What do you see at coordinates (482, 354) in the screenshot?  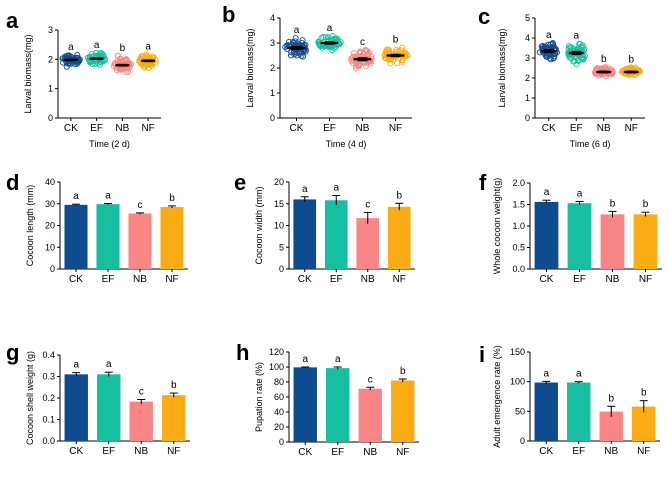 I see `panel-letter: i` at bounding box center [482, 354].